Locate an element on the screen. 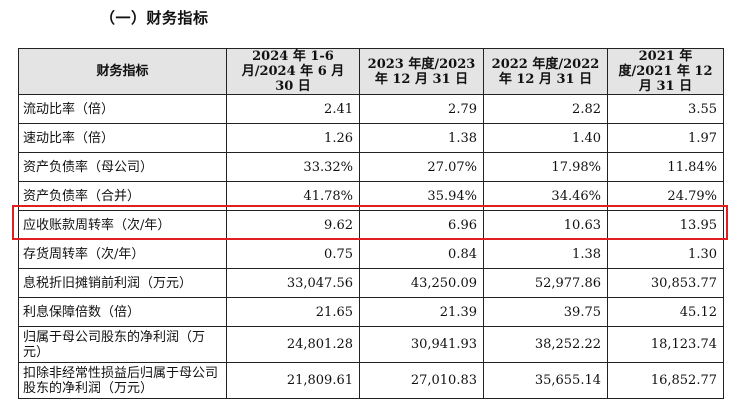 This screenshot has height=419, width=750. row-label: 资产负债率（母公司） is located at coordinates (122, 167).